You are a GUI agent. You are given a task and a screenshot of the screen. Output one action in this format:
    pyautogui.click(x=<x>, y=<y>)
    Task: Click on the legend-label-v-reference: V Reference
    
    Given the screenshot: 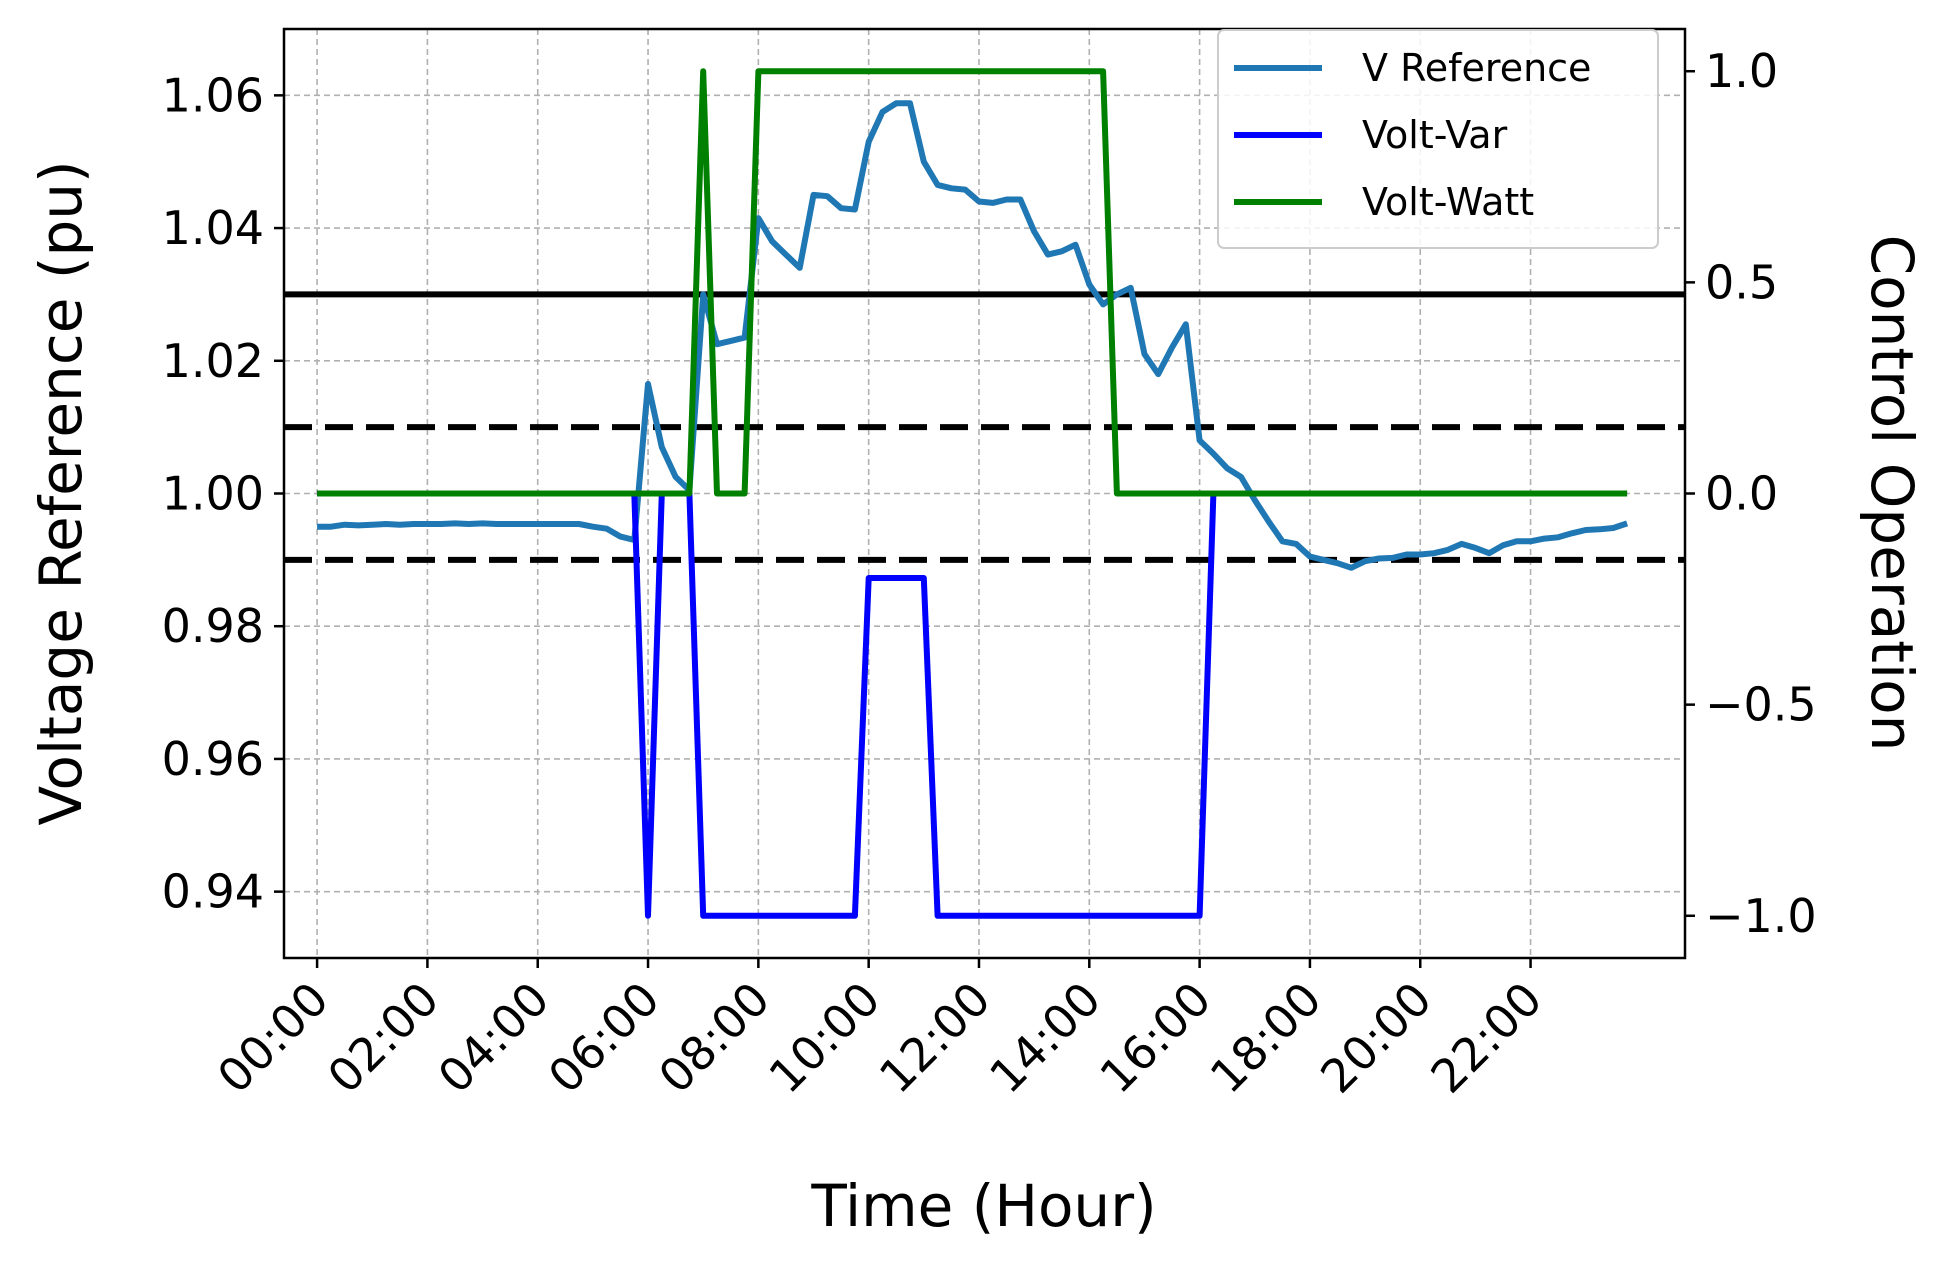 What is the action you would take?
    pyautogui.click(x=1476, y=68)
    